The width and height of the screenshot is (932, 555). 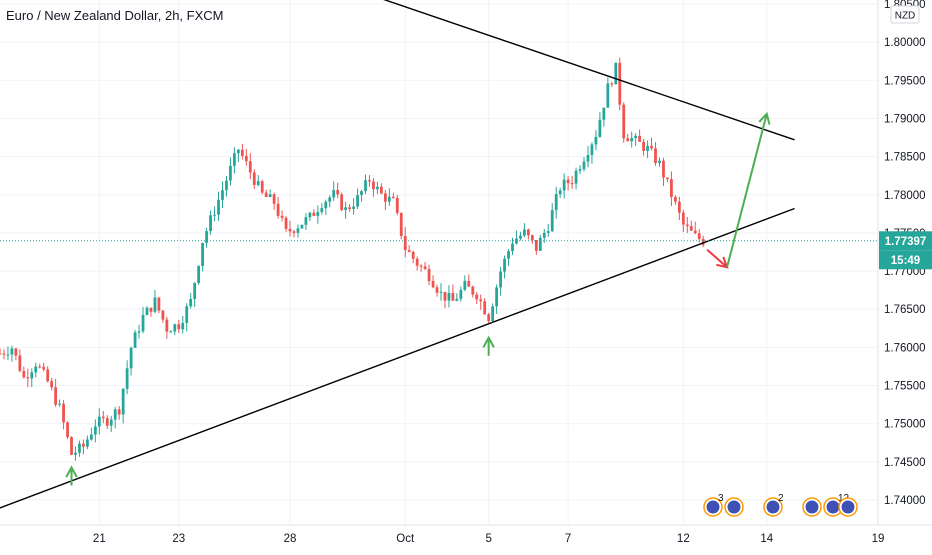 I want to click on currency-box, so click(x=905, y=14).